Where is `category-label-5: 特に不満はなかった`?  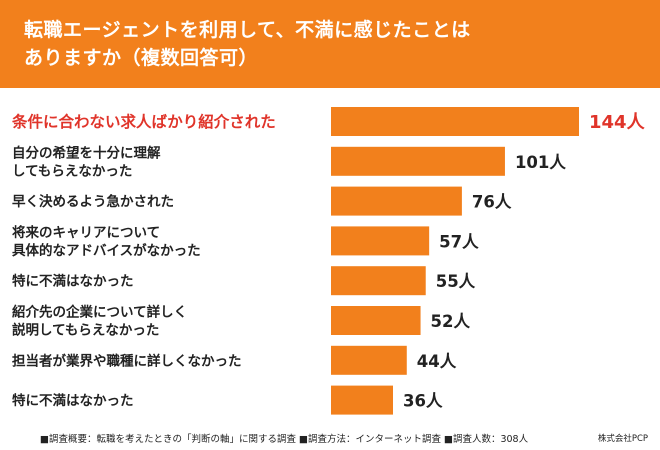
category-label-5: 特に不満はなかった is located at coordinates (73, 281).